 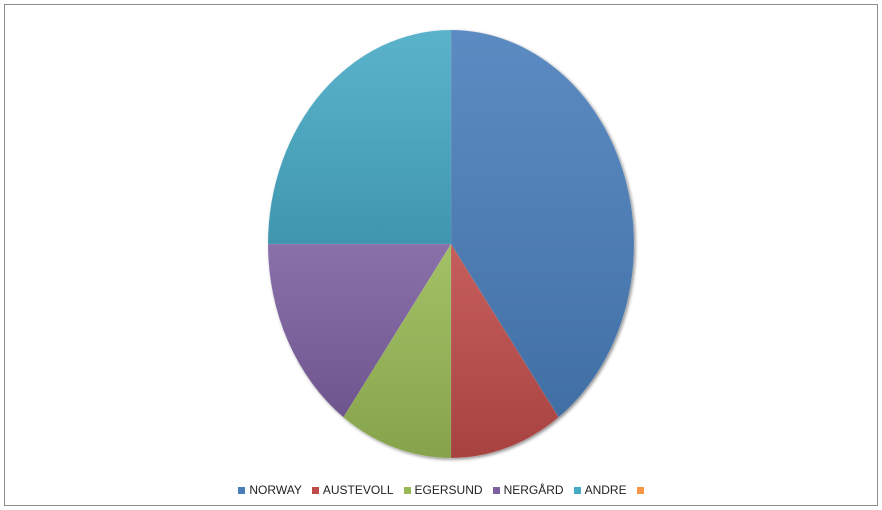 I want to click on legend-label: NERGÅRD, so click(x=533, y=490).